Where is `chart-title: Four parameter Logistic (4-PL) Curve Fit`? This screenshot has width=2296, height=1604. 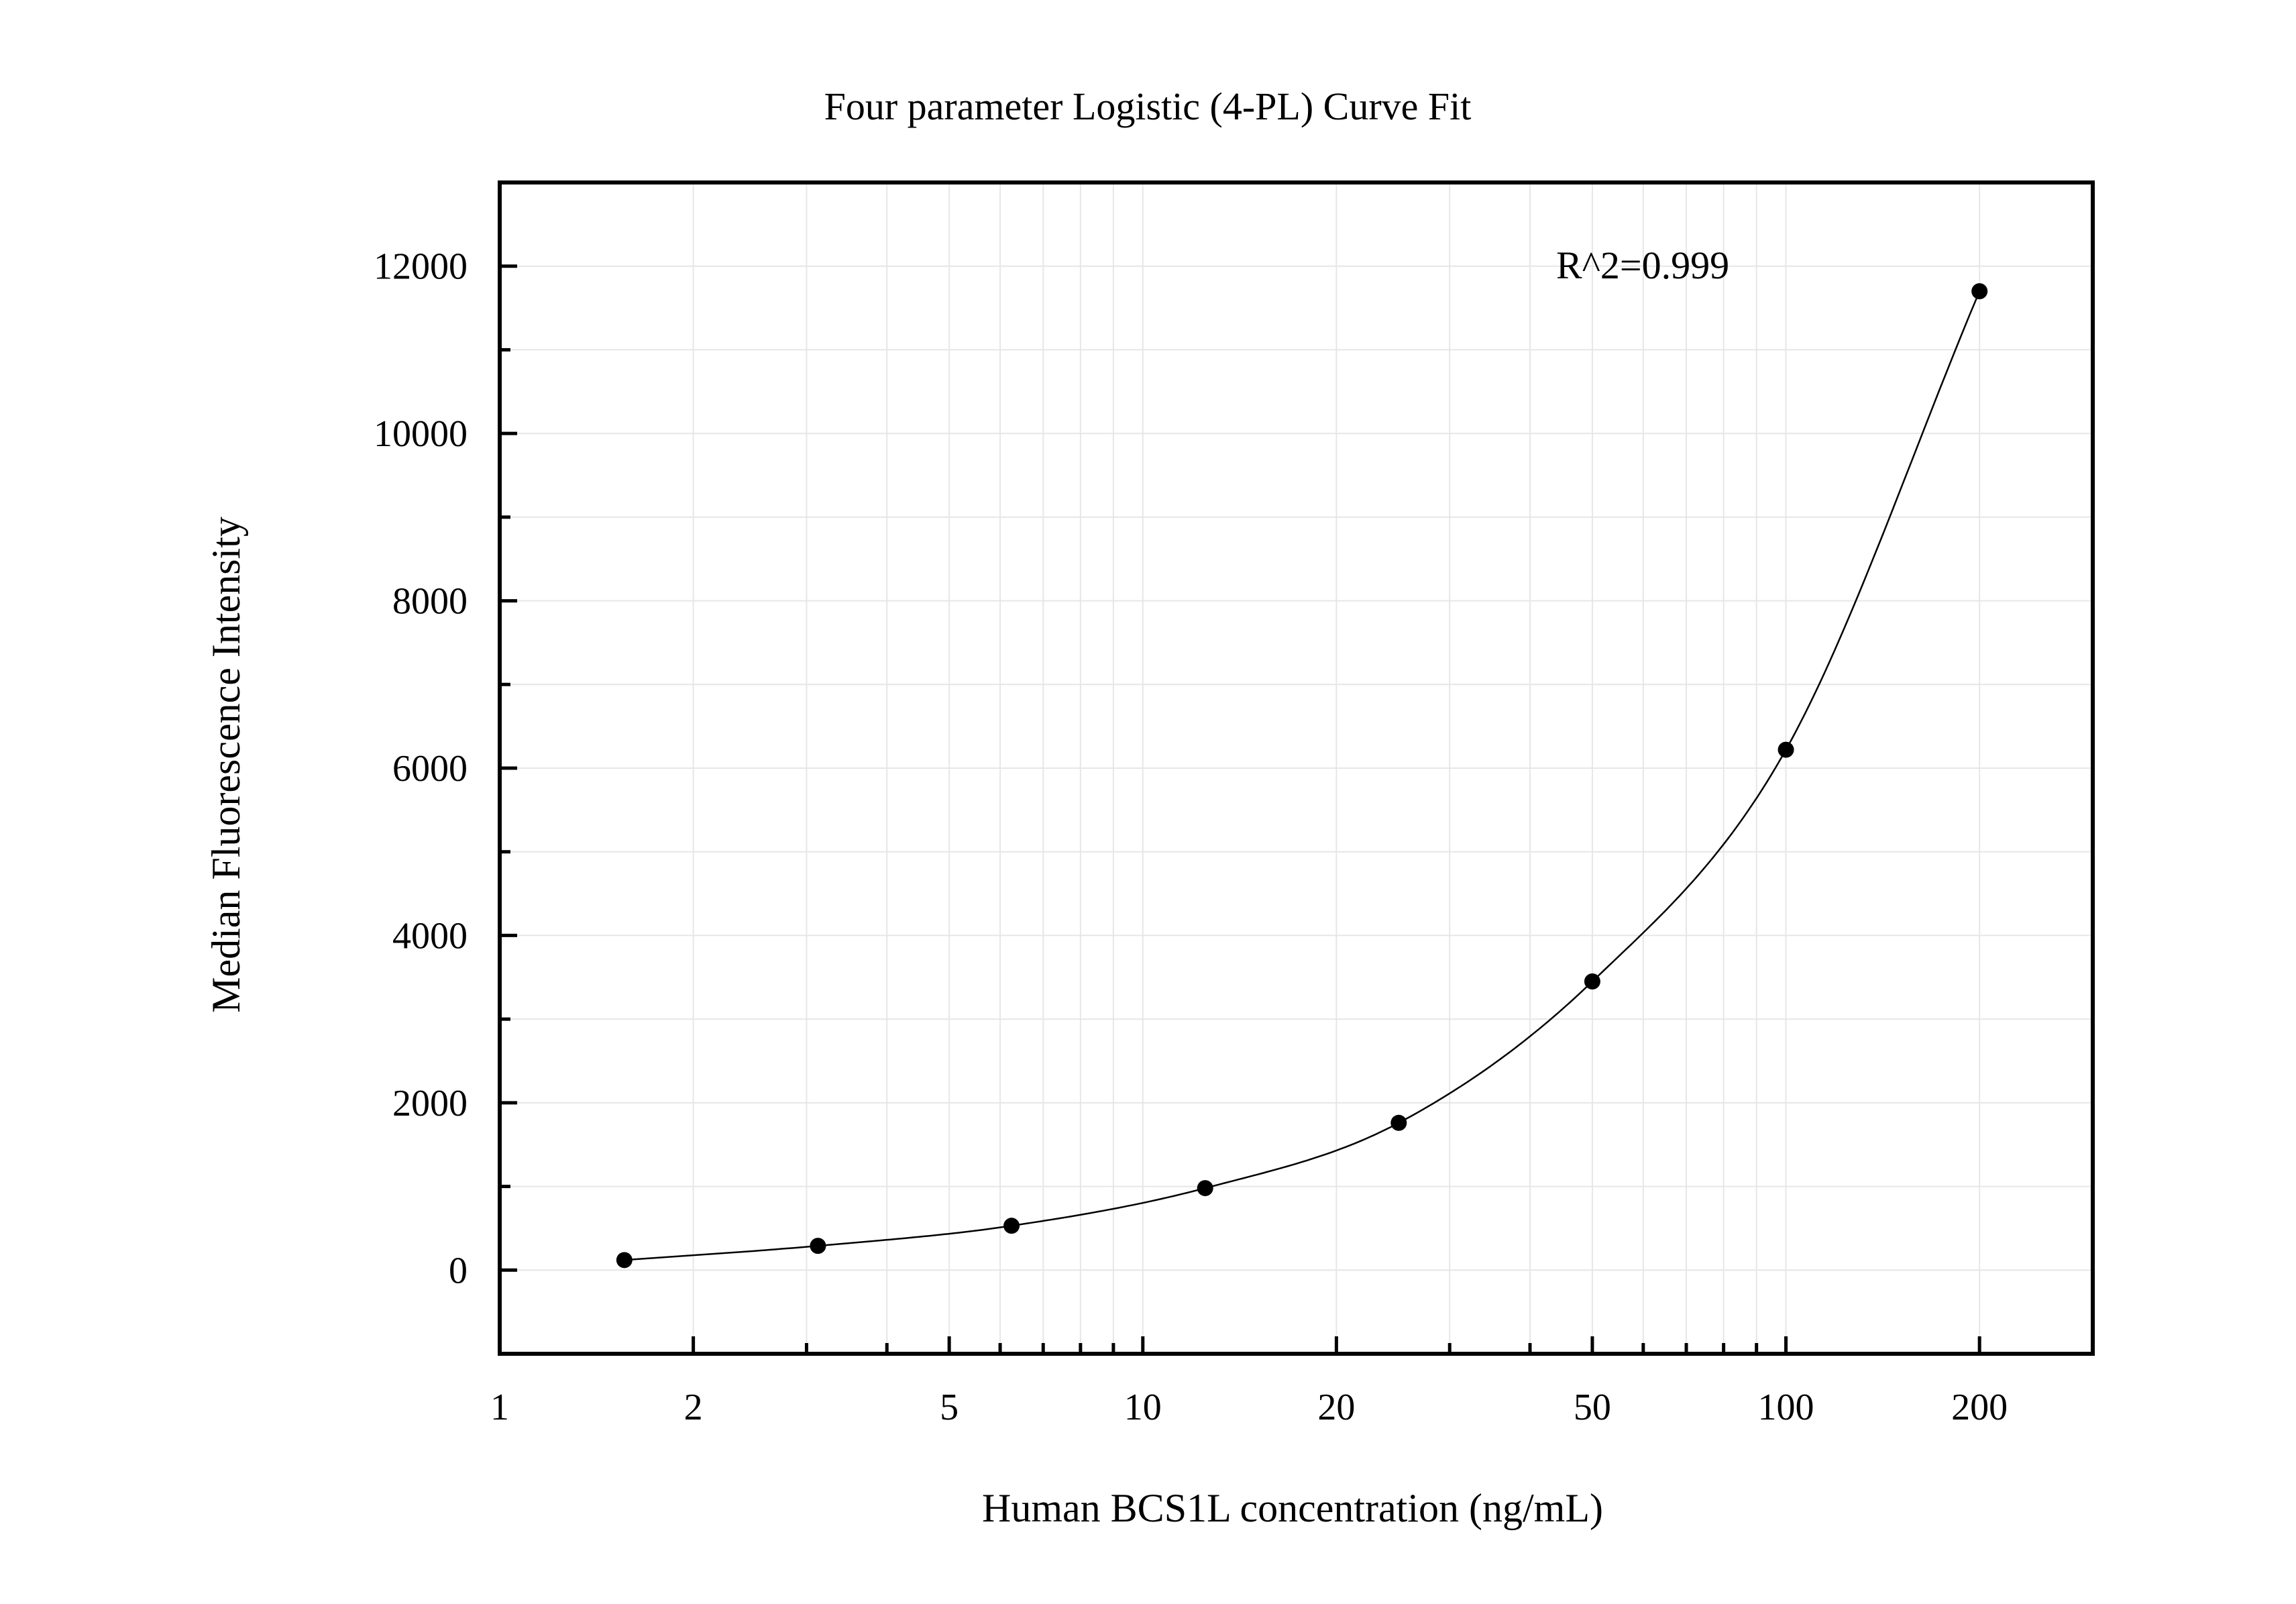
chart-title: Four parameter Logistic (4-PL) Curve Fit is located at coordinates (1148, 106).